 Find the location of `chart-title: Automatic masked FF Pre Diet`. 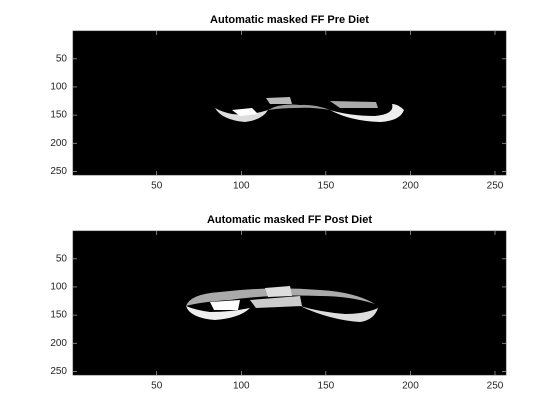

chart-title: Automatic masked FF Pre Diet is located at coordinates (289, 20).